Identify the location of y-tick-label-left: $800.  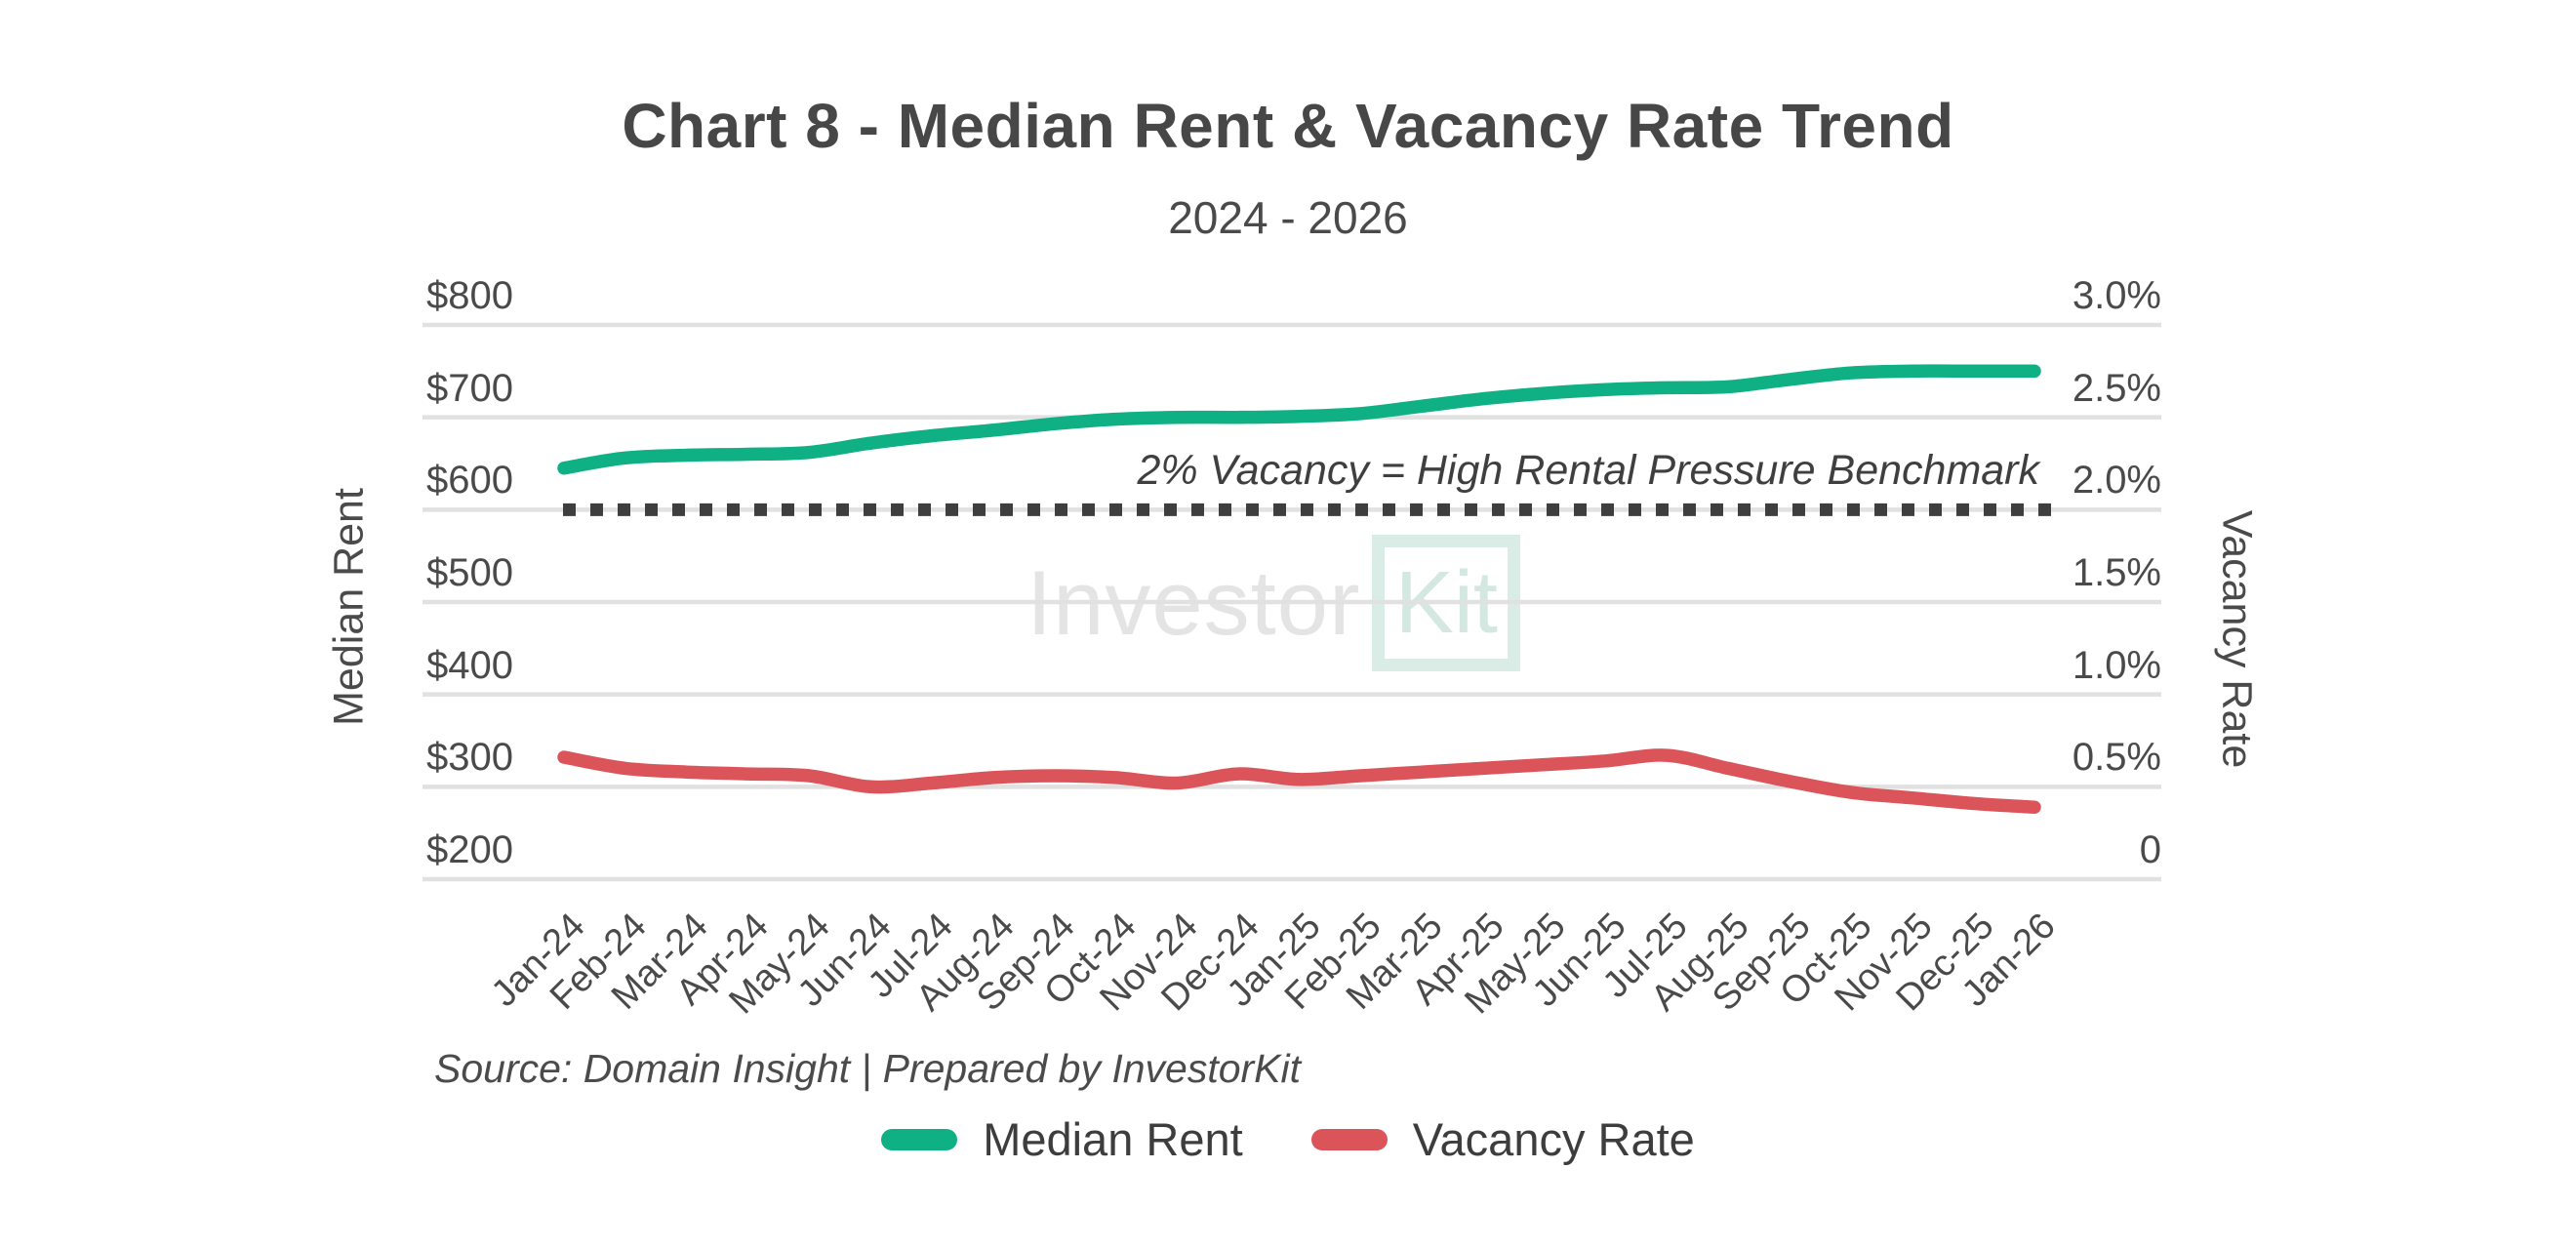
(469, 295).